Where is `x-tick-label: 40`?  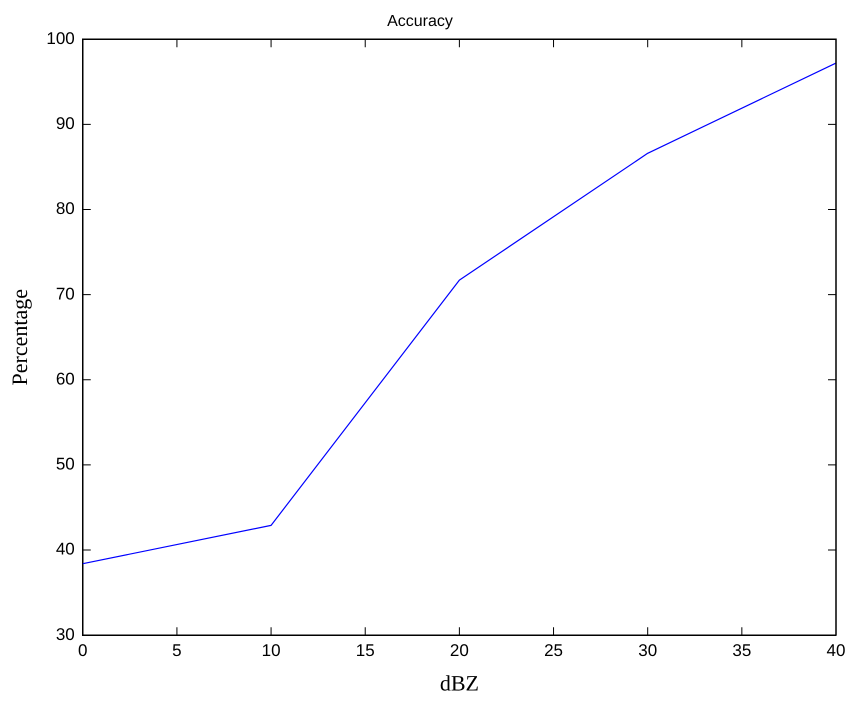
x-tick-label: 40 is located at coordinates (836, 650).